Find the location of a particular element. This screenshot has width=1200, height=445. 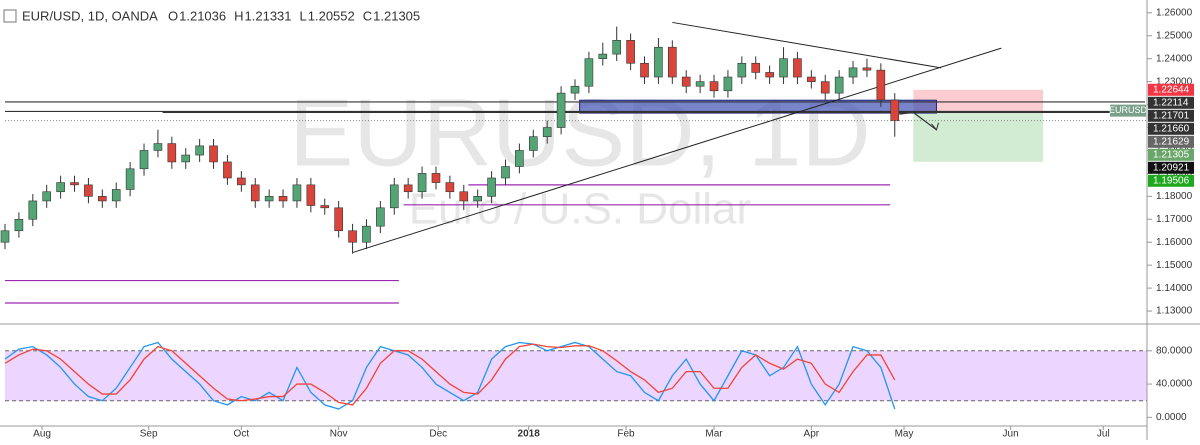

y-tick-label: 1.13000 is located at coordinates (1174, 311).